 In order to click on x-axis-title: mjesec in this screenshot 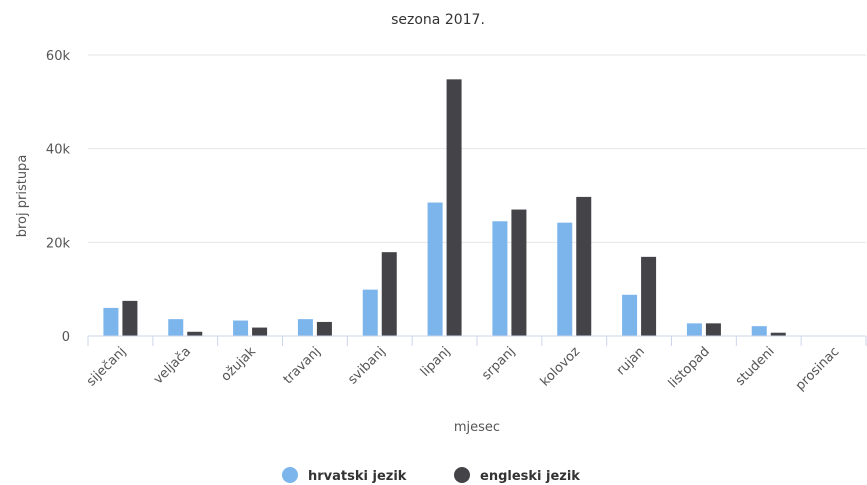, I will do `click(477, 427)`.